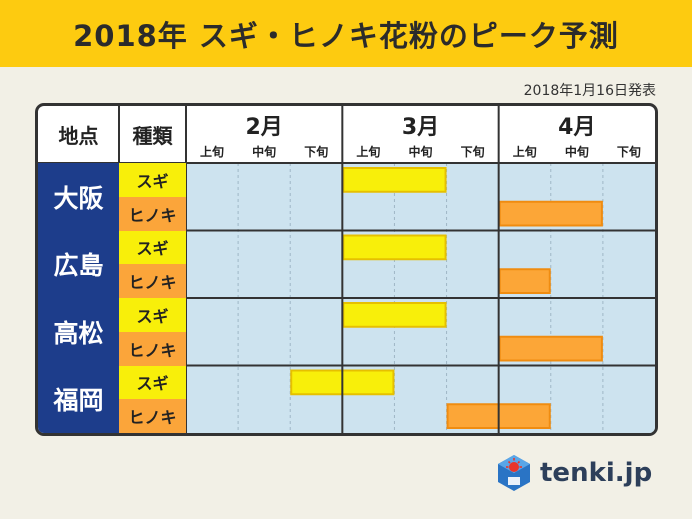 The image size is (692, 519). Describe the element at coordinates (78, 197) in the screenshot. I see `region-label: 大阪` at that location.